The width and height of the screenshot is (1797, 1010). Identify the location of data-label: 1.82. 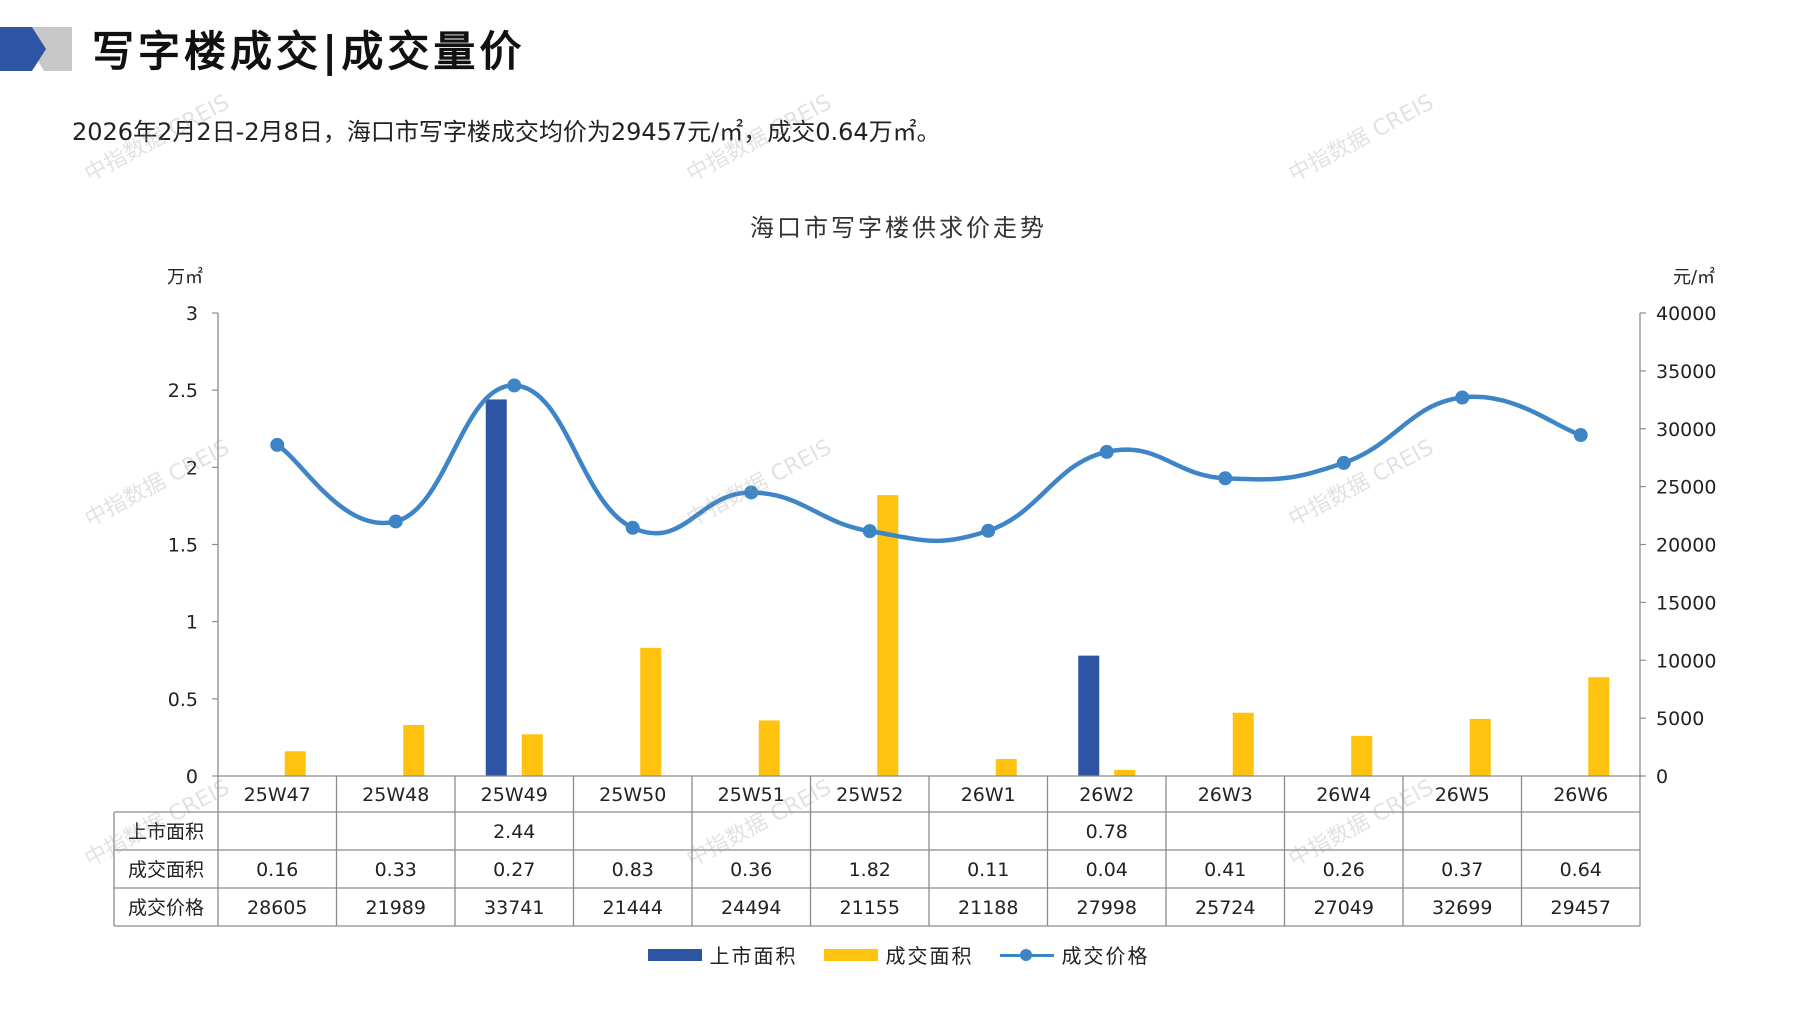
(870, 870).